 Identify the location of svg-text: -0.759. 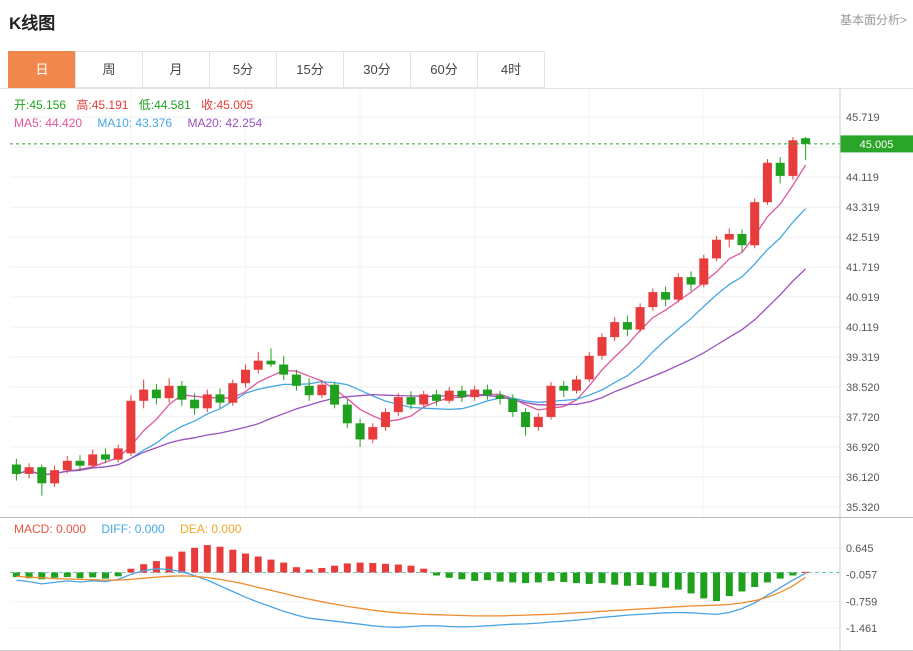
(861, 602).